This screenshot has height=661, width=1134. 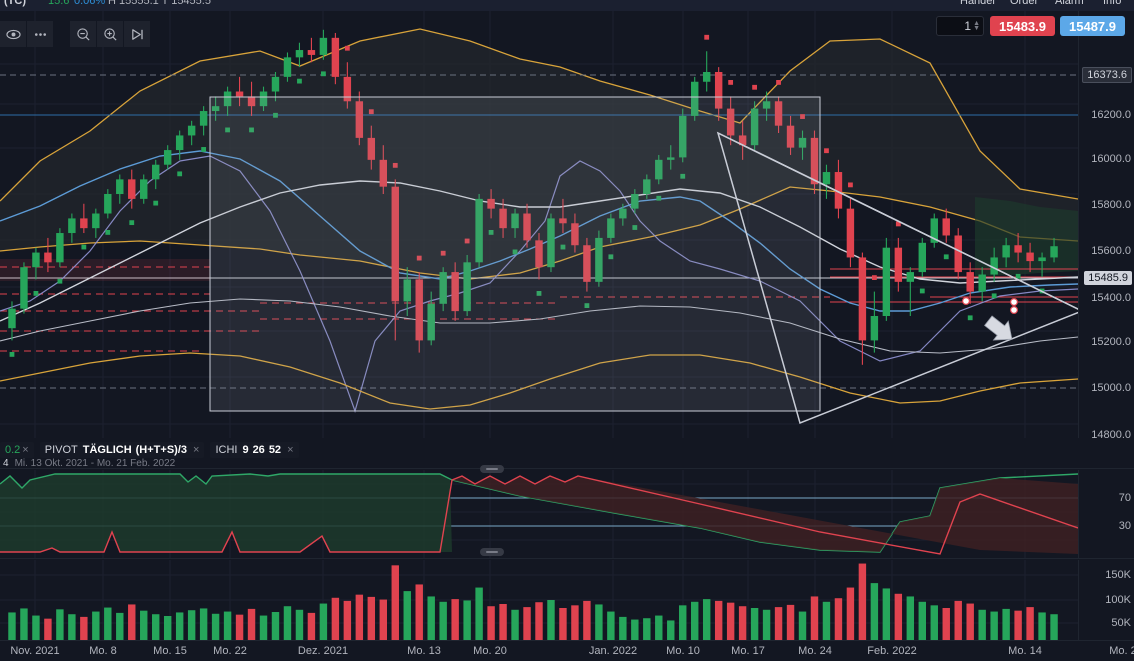 I want to click on oscillator-svg, so click(x=539, y=514).